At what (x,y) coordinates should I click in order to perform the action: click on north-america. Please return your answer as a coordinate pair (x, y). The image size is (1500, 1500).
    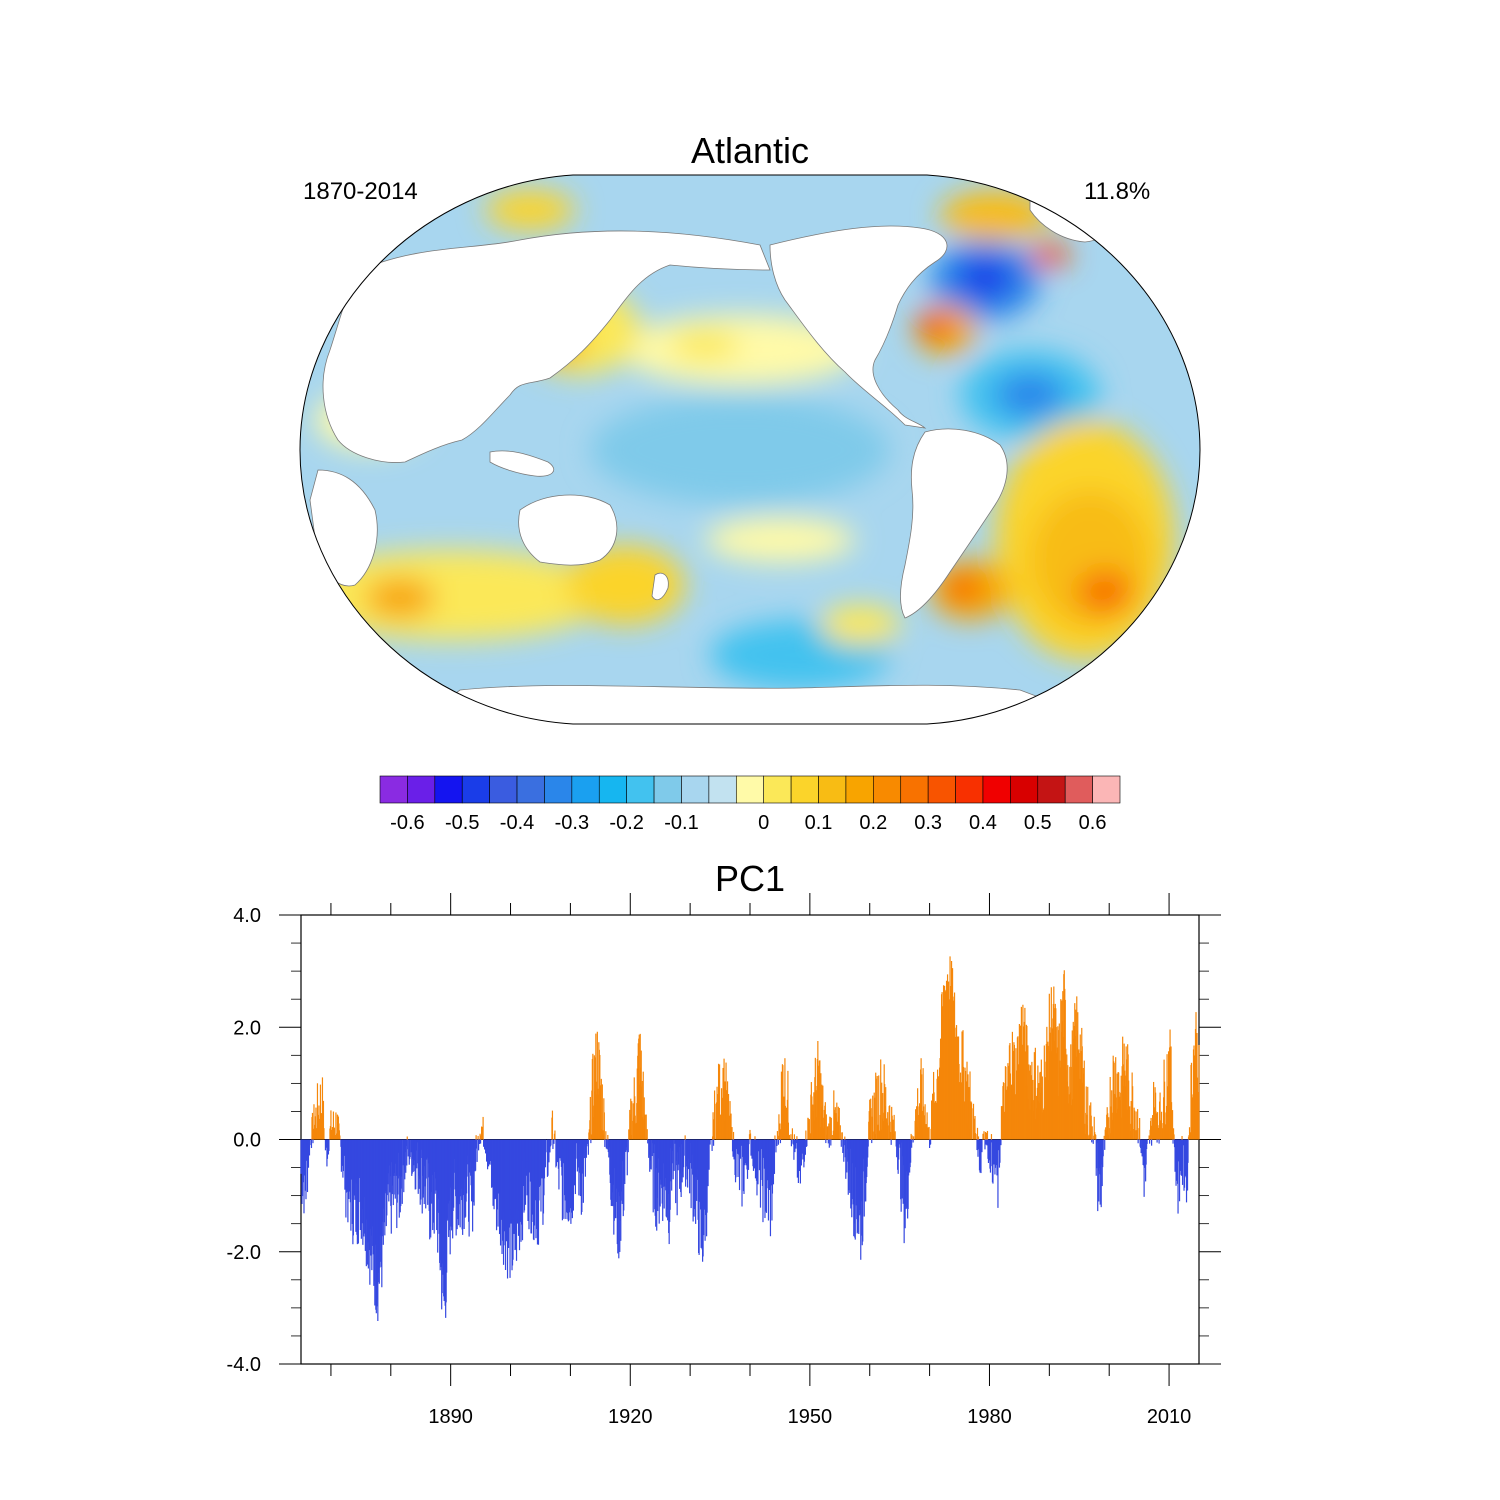
    Looking at the image, I should click on (858, 327).